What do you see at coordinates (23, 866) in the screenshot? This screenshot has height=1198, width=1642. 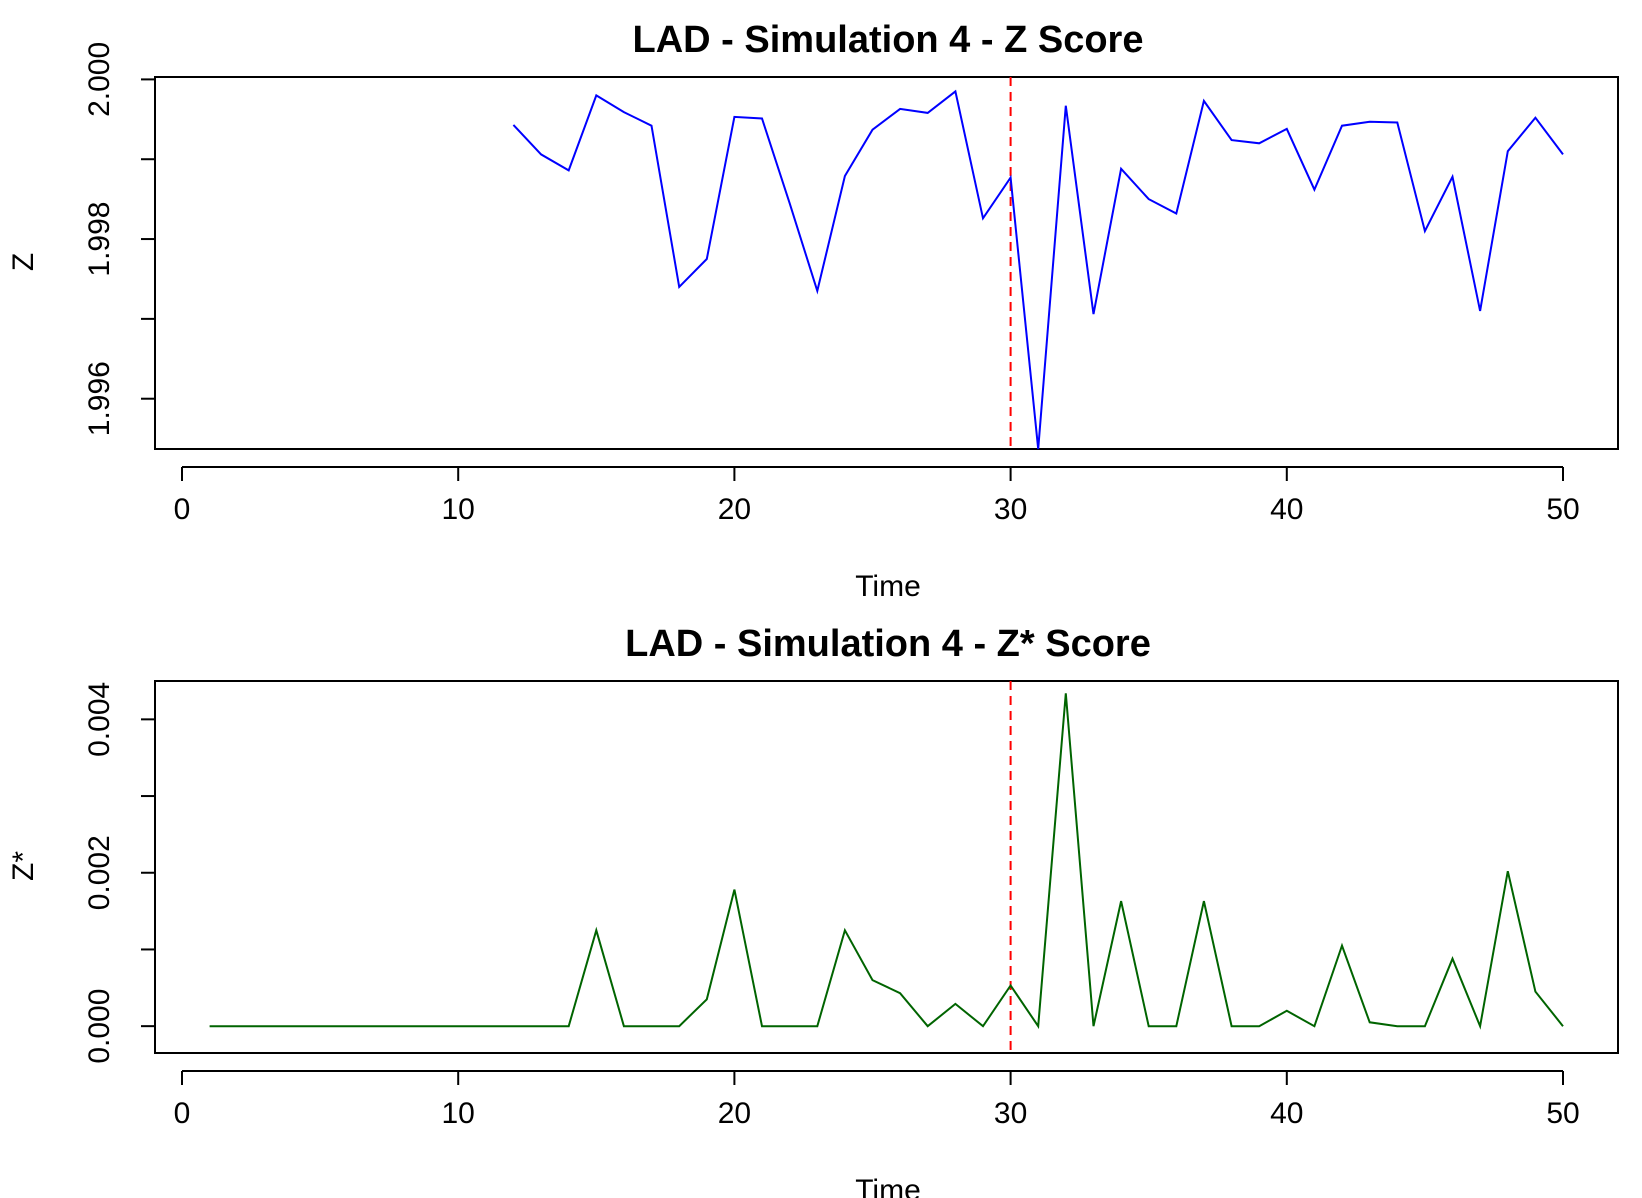 I see `y-axis-label: Z*` at bounding box center [23, 866].